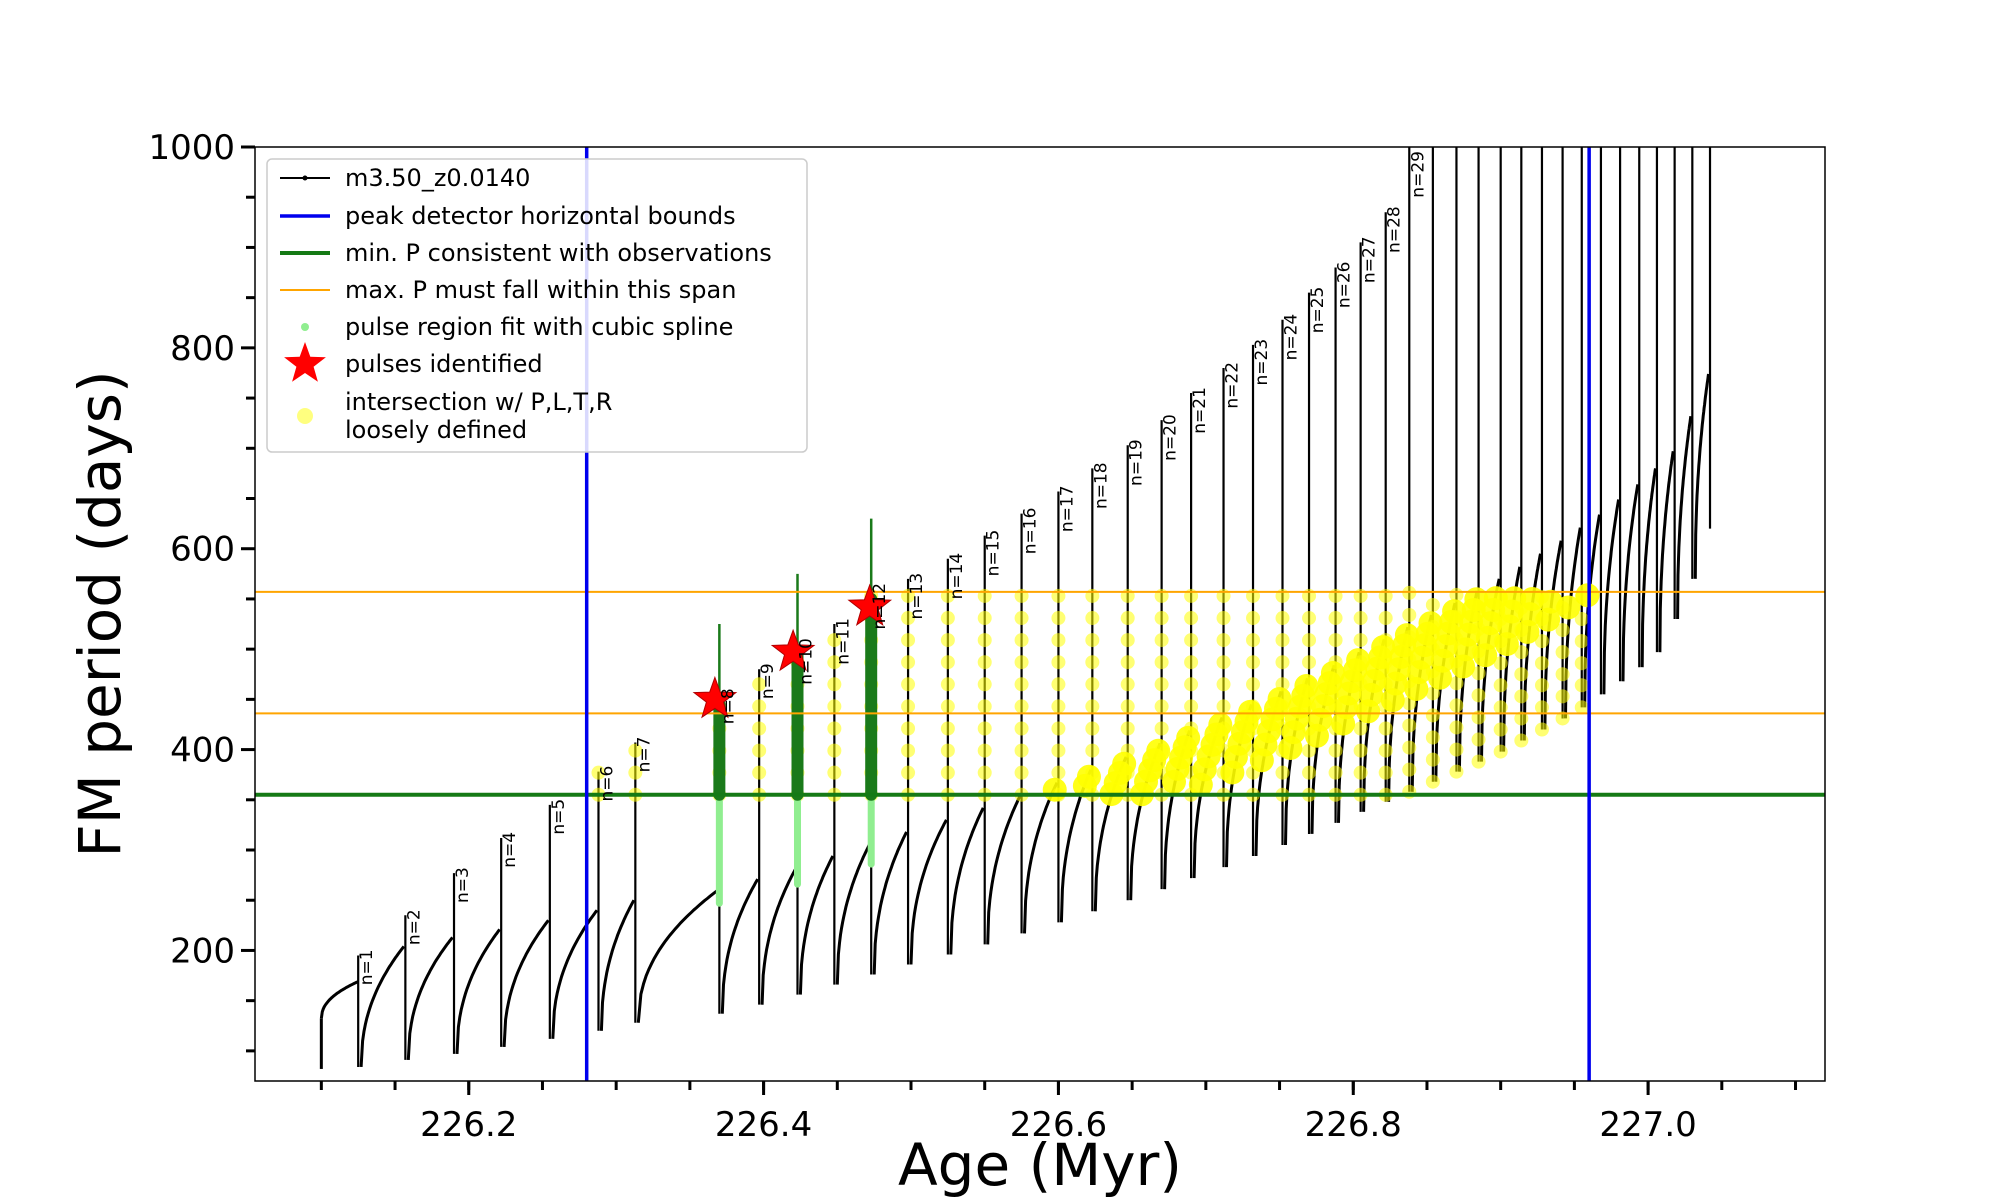 This screenshot has height=1200, width=2000. What do you see at coordinates (880, 606) in the screenshot?
I see `pulse-number-label: n=12` at bounding box center [880, 606].